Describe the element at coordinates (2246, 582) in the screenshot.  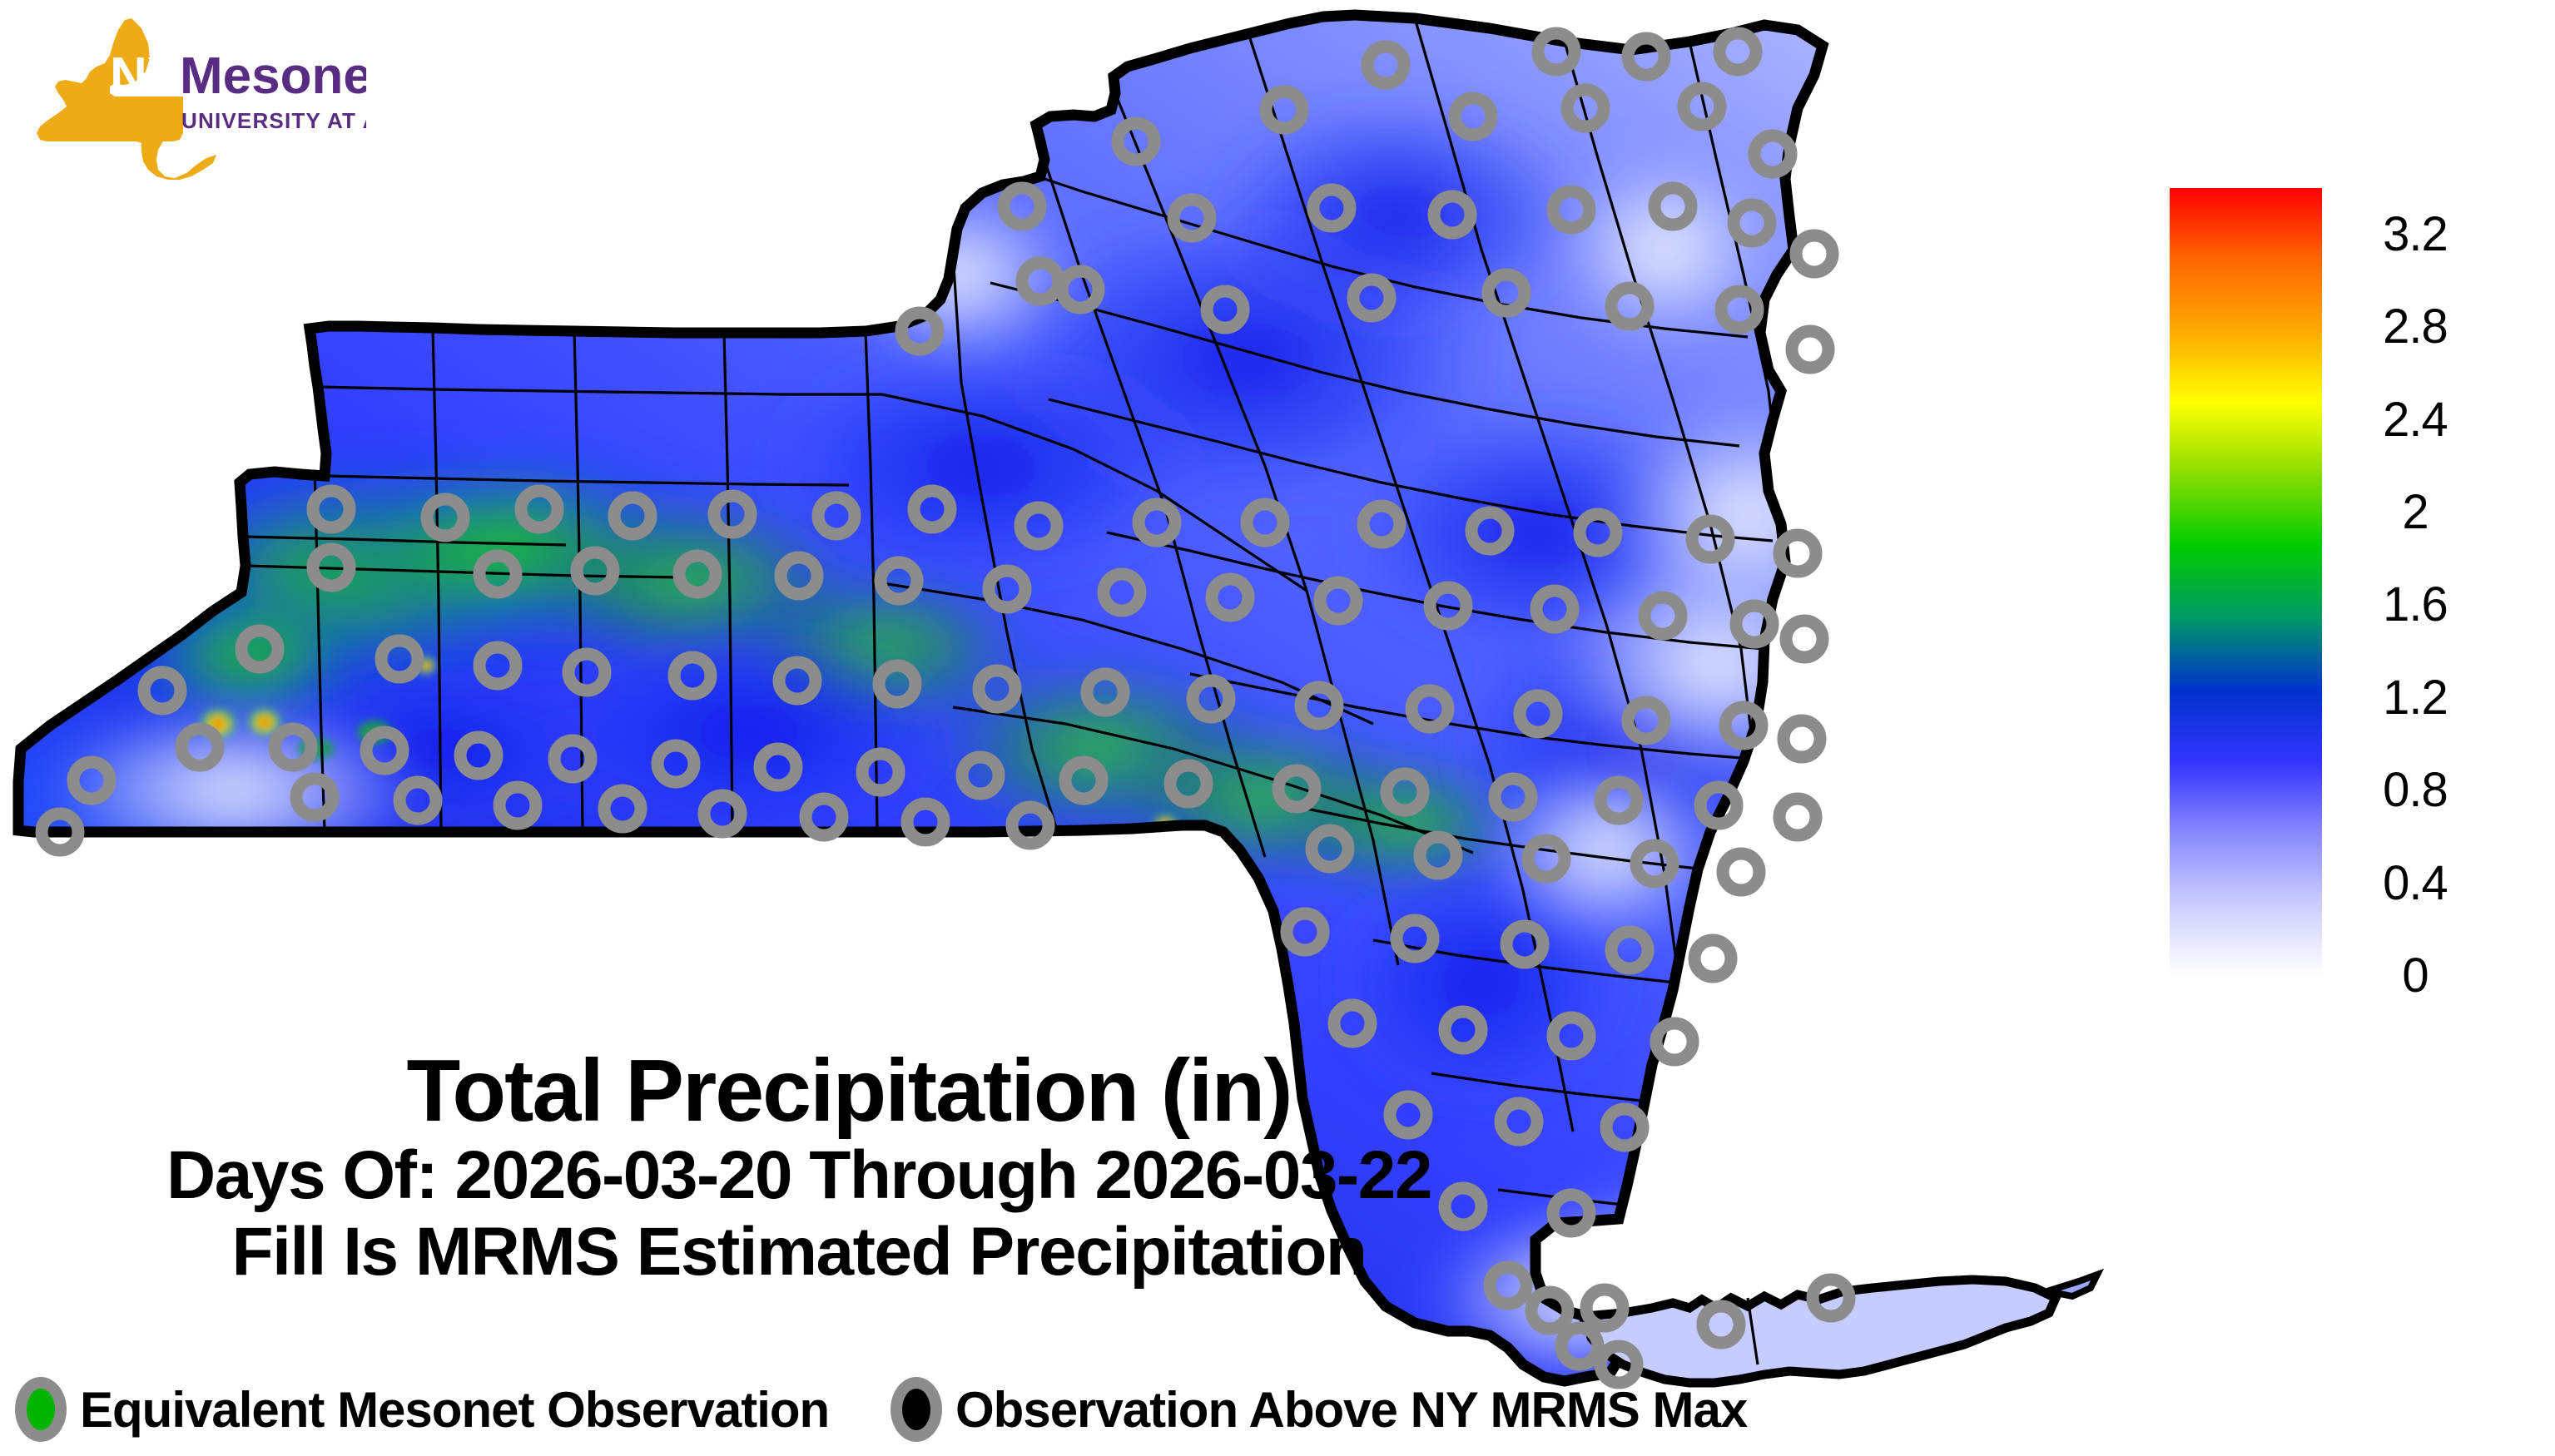
I see `precipitation-colorbar` at that location.